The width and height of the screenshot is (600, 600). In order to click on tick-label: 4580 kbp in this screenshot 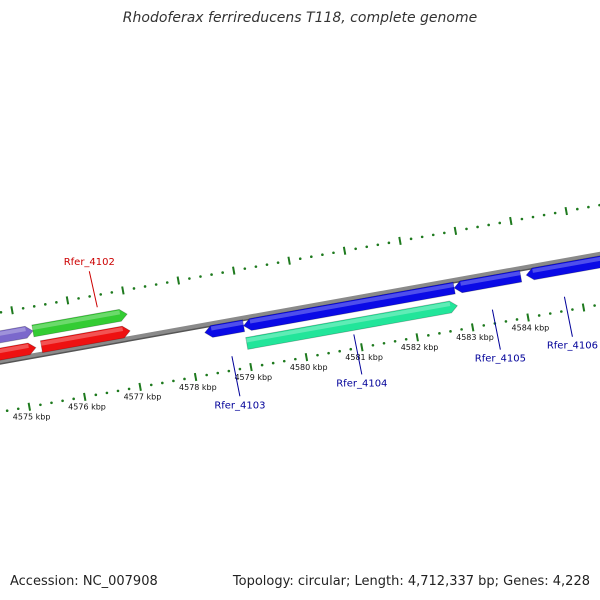, I will do `click(309, 367)`.